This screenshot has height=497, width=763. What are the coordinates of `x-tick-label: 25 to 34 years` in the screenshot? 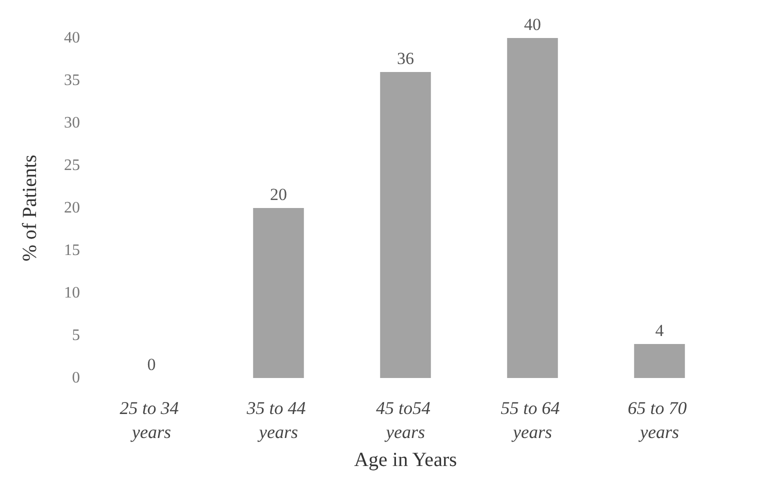 It's located at (152, 420).